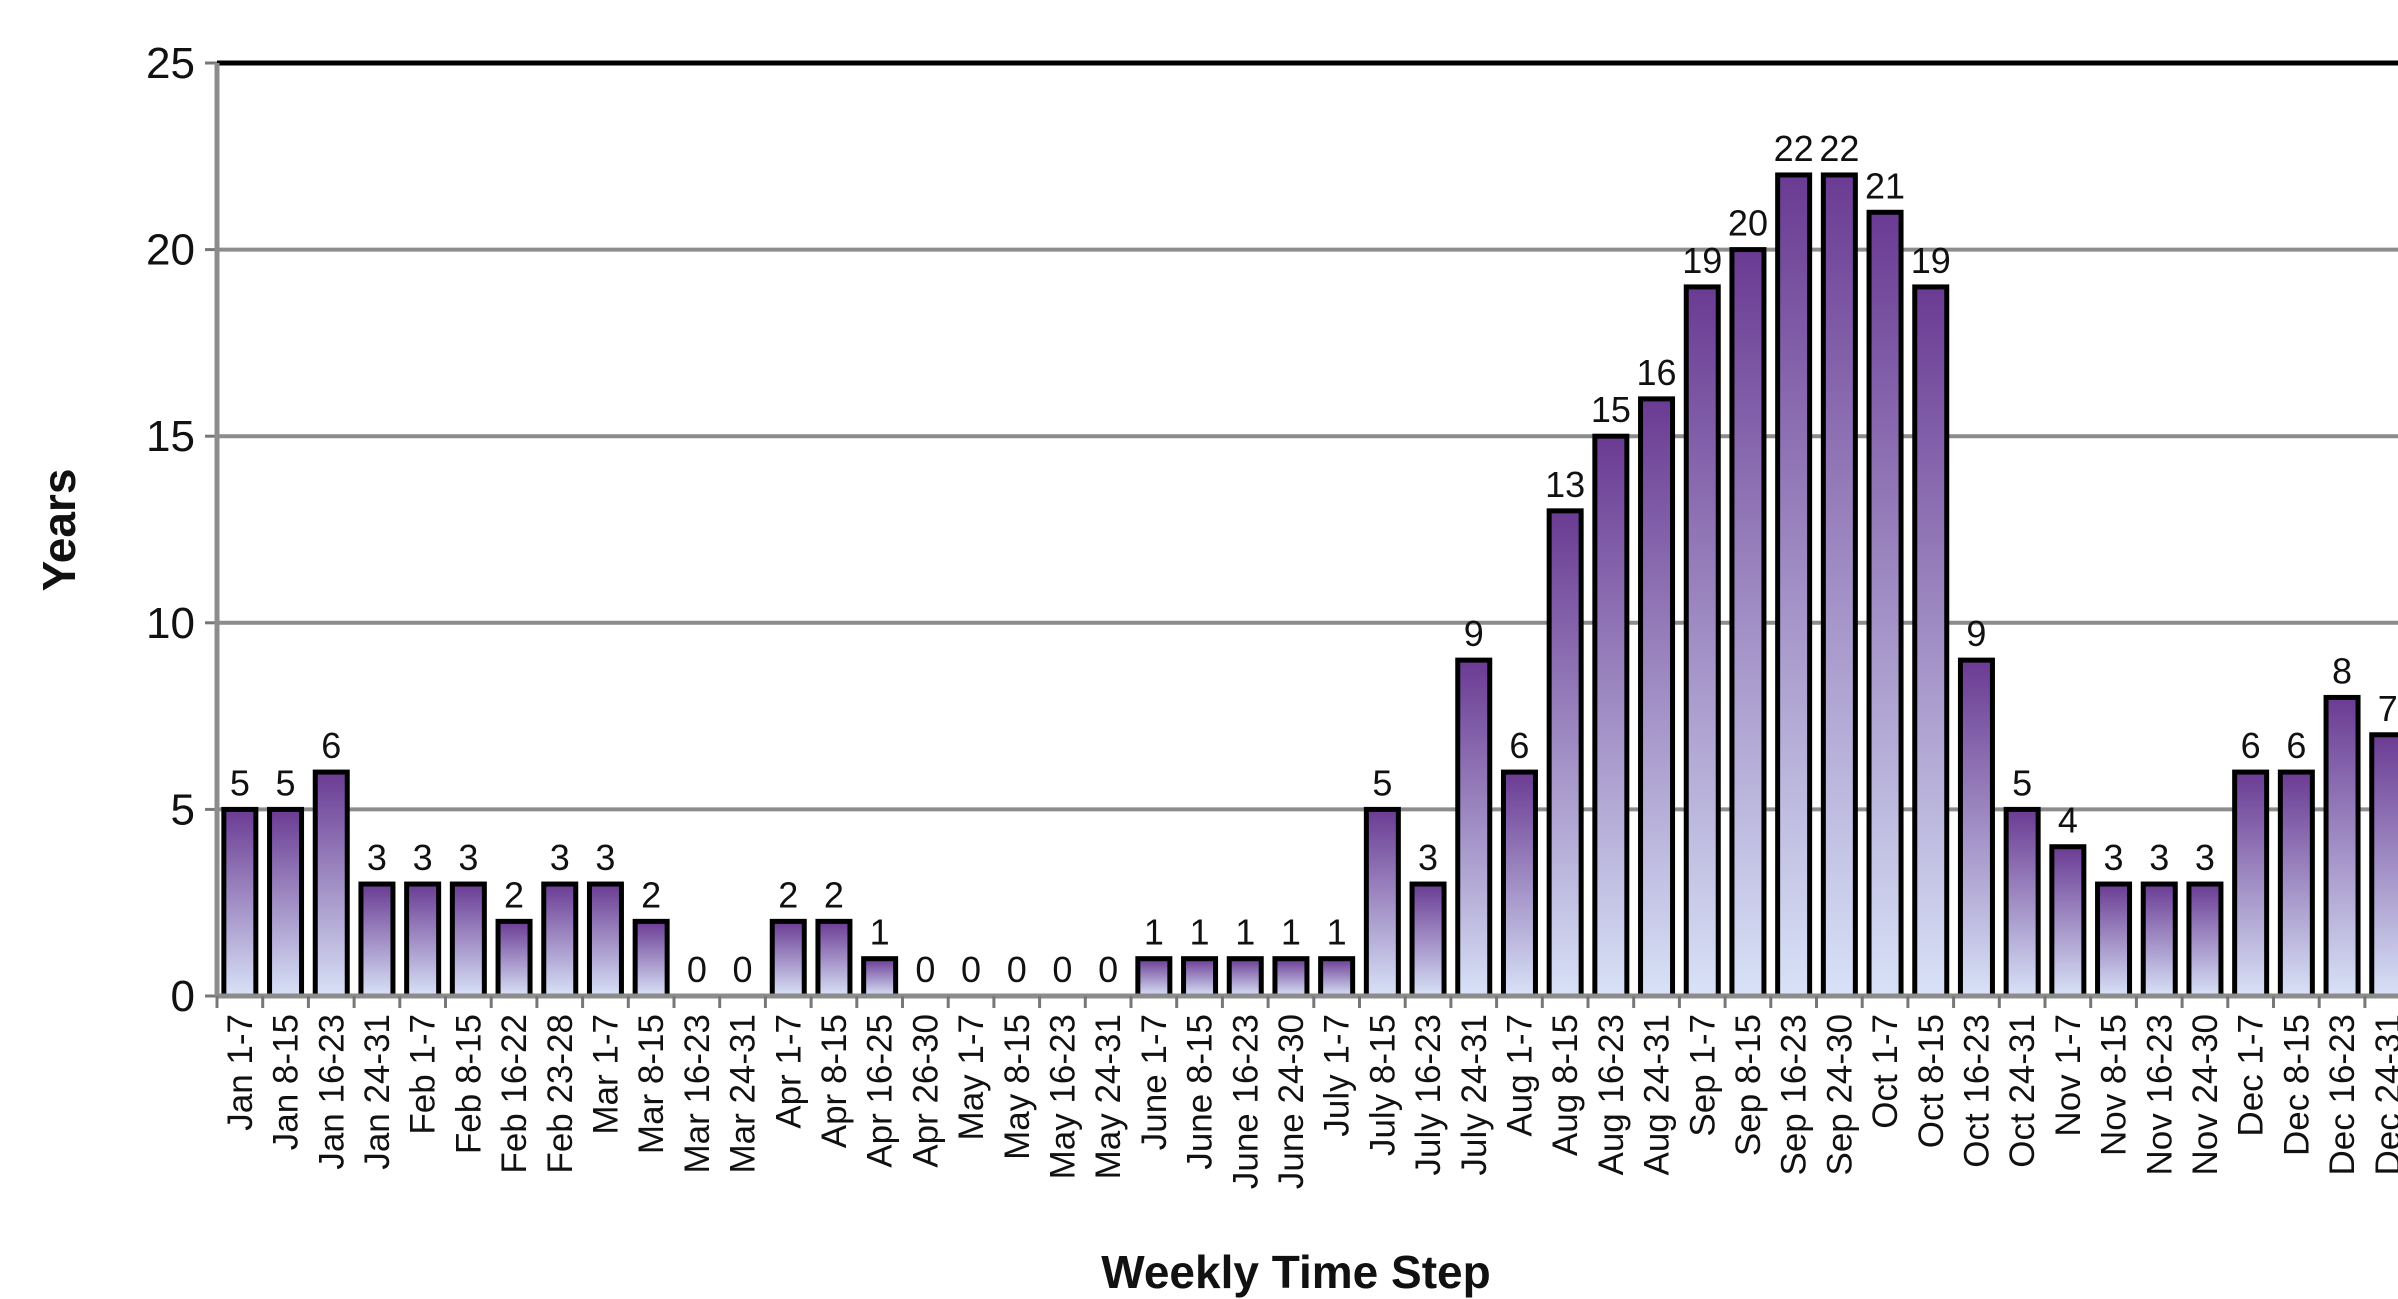  I want to click on x-tick-label: Nov 1-7, so click(2068, 1075).